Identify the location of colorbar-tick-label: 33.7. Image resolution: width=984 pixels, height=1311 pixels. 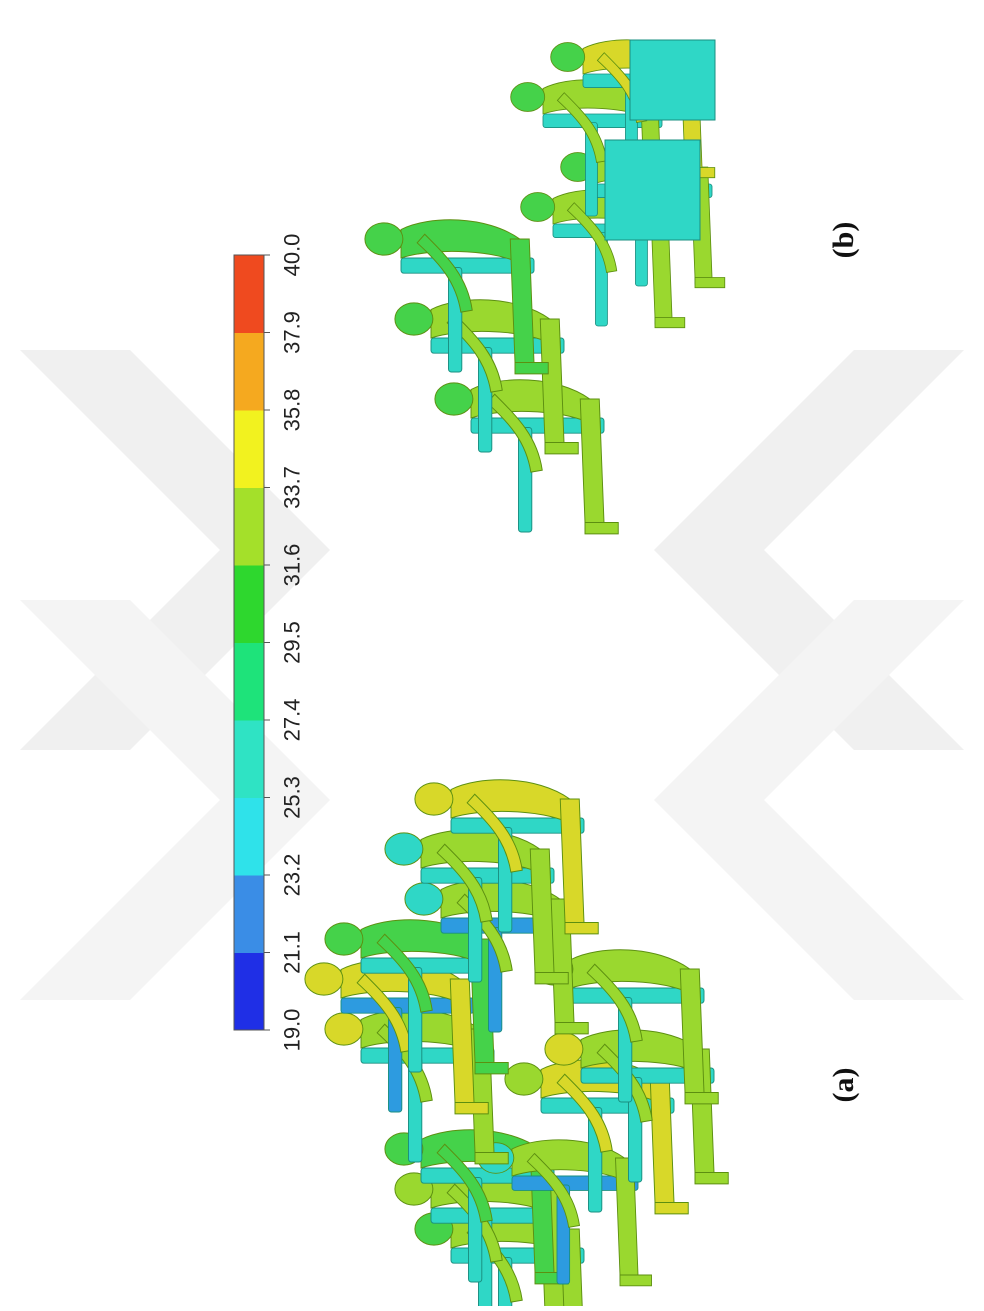
(292, 487).